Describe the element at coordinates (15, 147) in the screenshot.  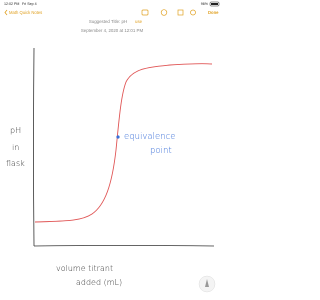
I see `y-label-line: in` at that location.